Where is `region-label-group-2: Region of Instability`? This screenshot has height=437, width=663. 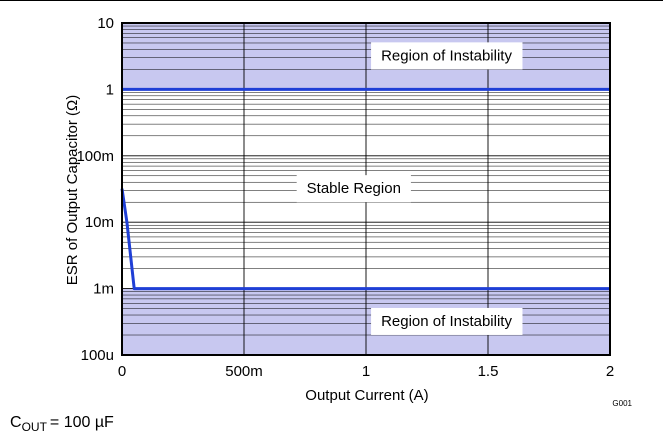
region-label-group-2: Region of Instability is located at coordinates (447, 321).